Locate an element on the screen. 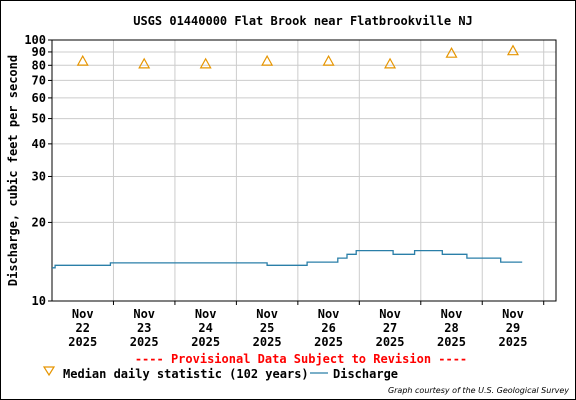 This screenshot has height=400, width=576. x-tick-label: 24 is located at coordinates (205, 328).